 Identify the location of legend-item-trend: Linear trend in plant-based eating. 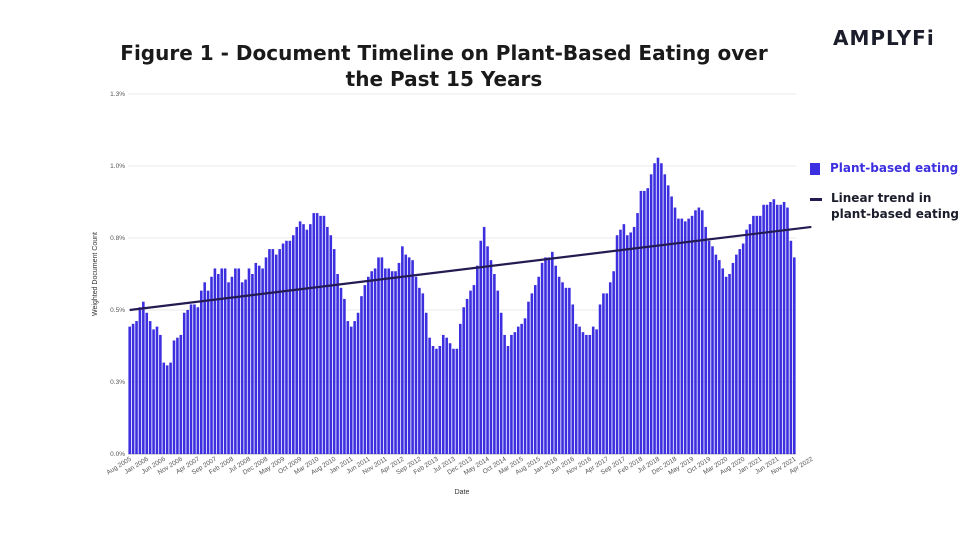
(885, 206).